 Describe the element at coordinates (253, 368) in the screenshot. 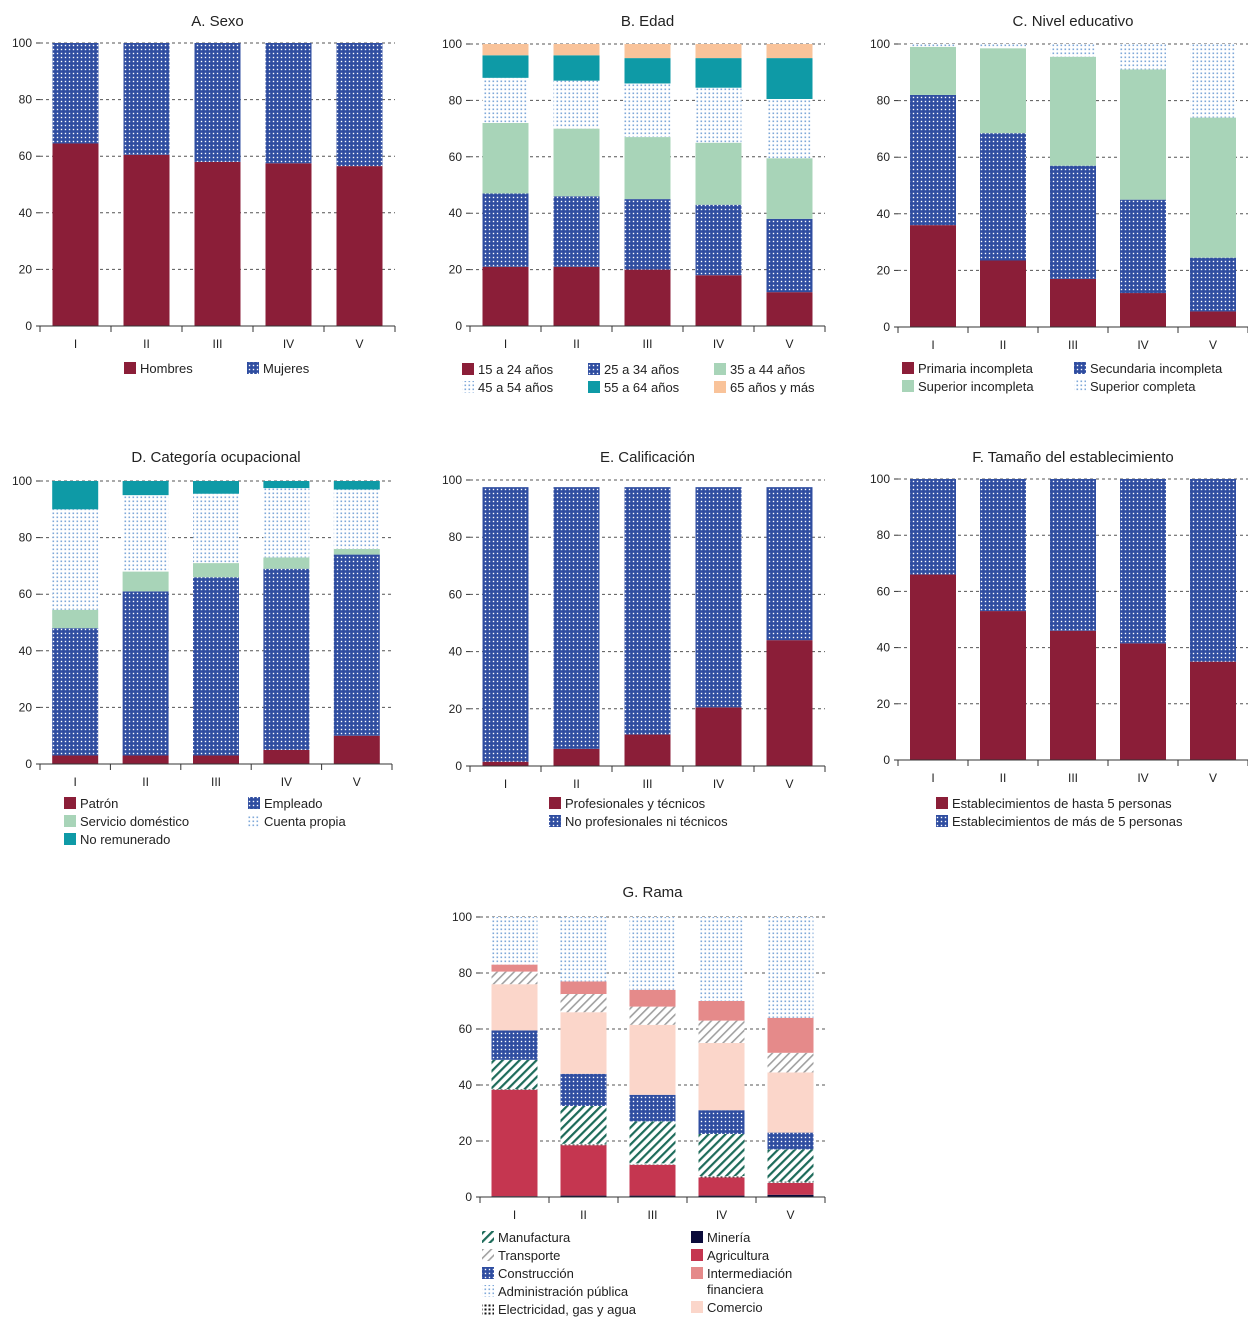

I see `chart-a-legend-swatch-mujeres` at that location.